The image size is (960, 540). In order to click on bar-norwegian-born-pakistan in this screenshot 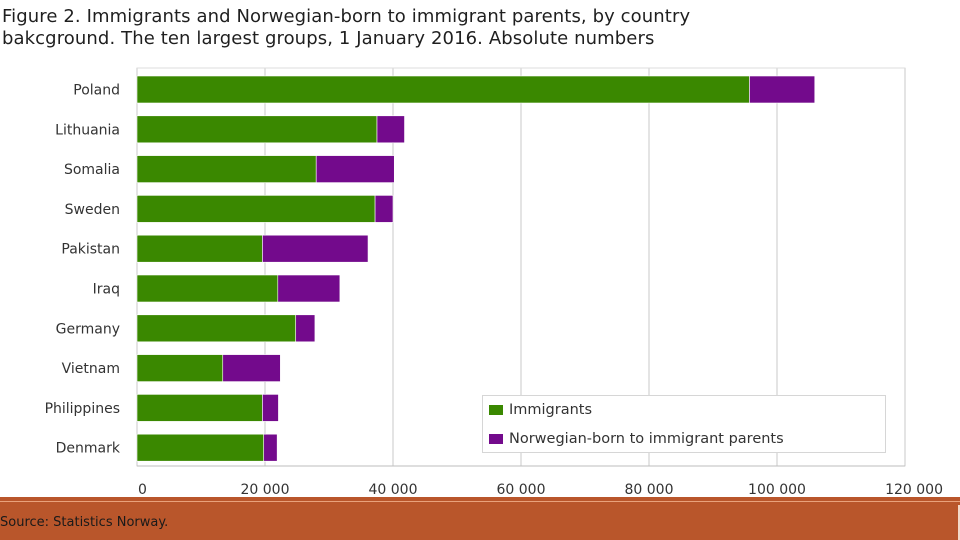, I will do `click(315, 248)`.